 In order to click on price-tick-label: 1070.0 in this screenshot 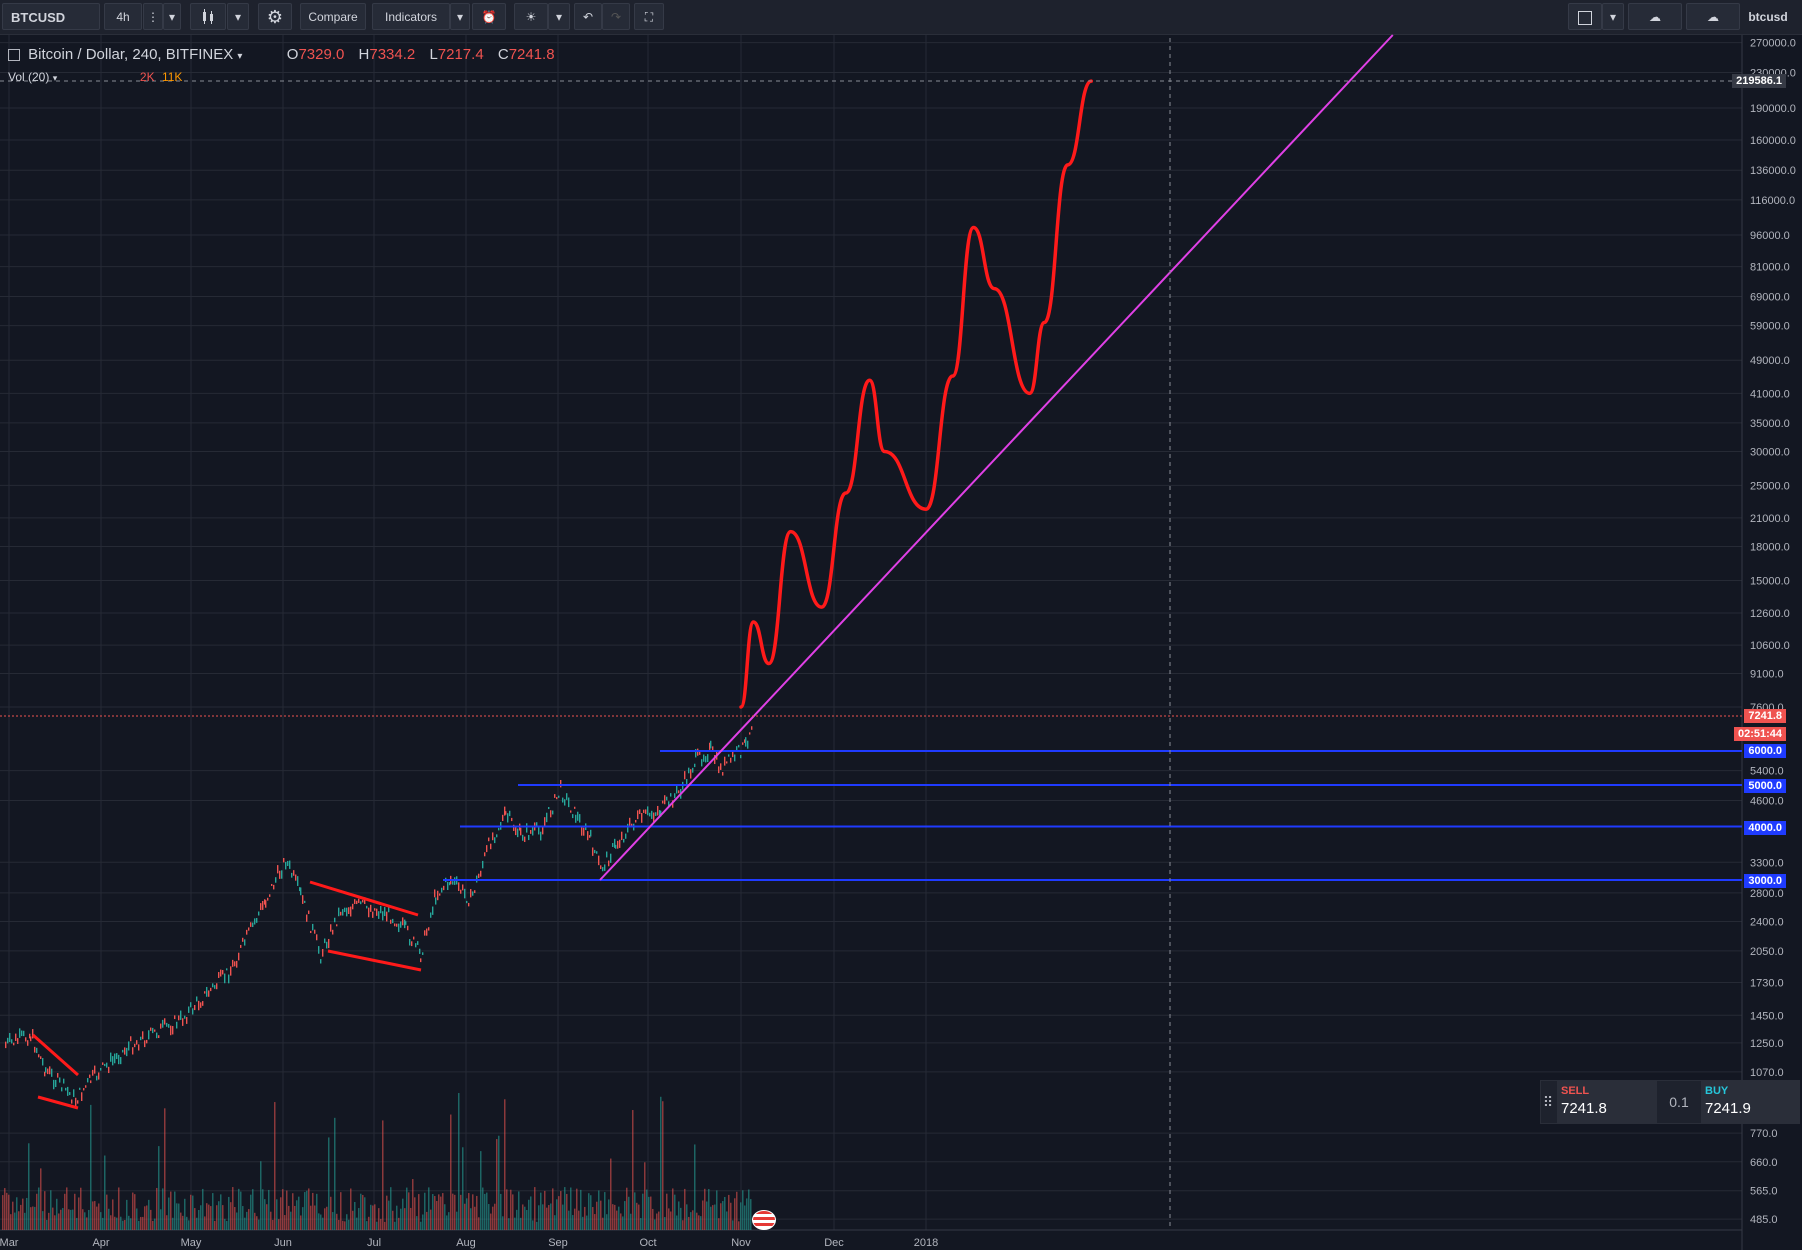, I will do `click(1767, 1073)`.